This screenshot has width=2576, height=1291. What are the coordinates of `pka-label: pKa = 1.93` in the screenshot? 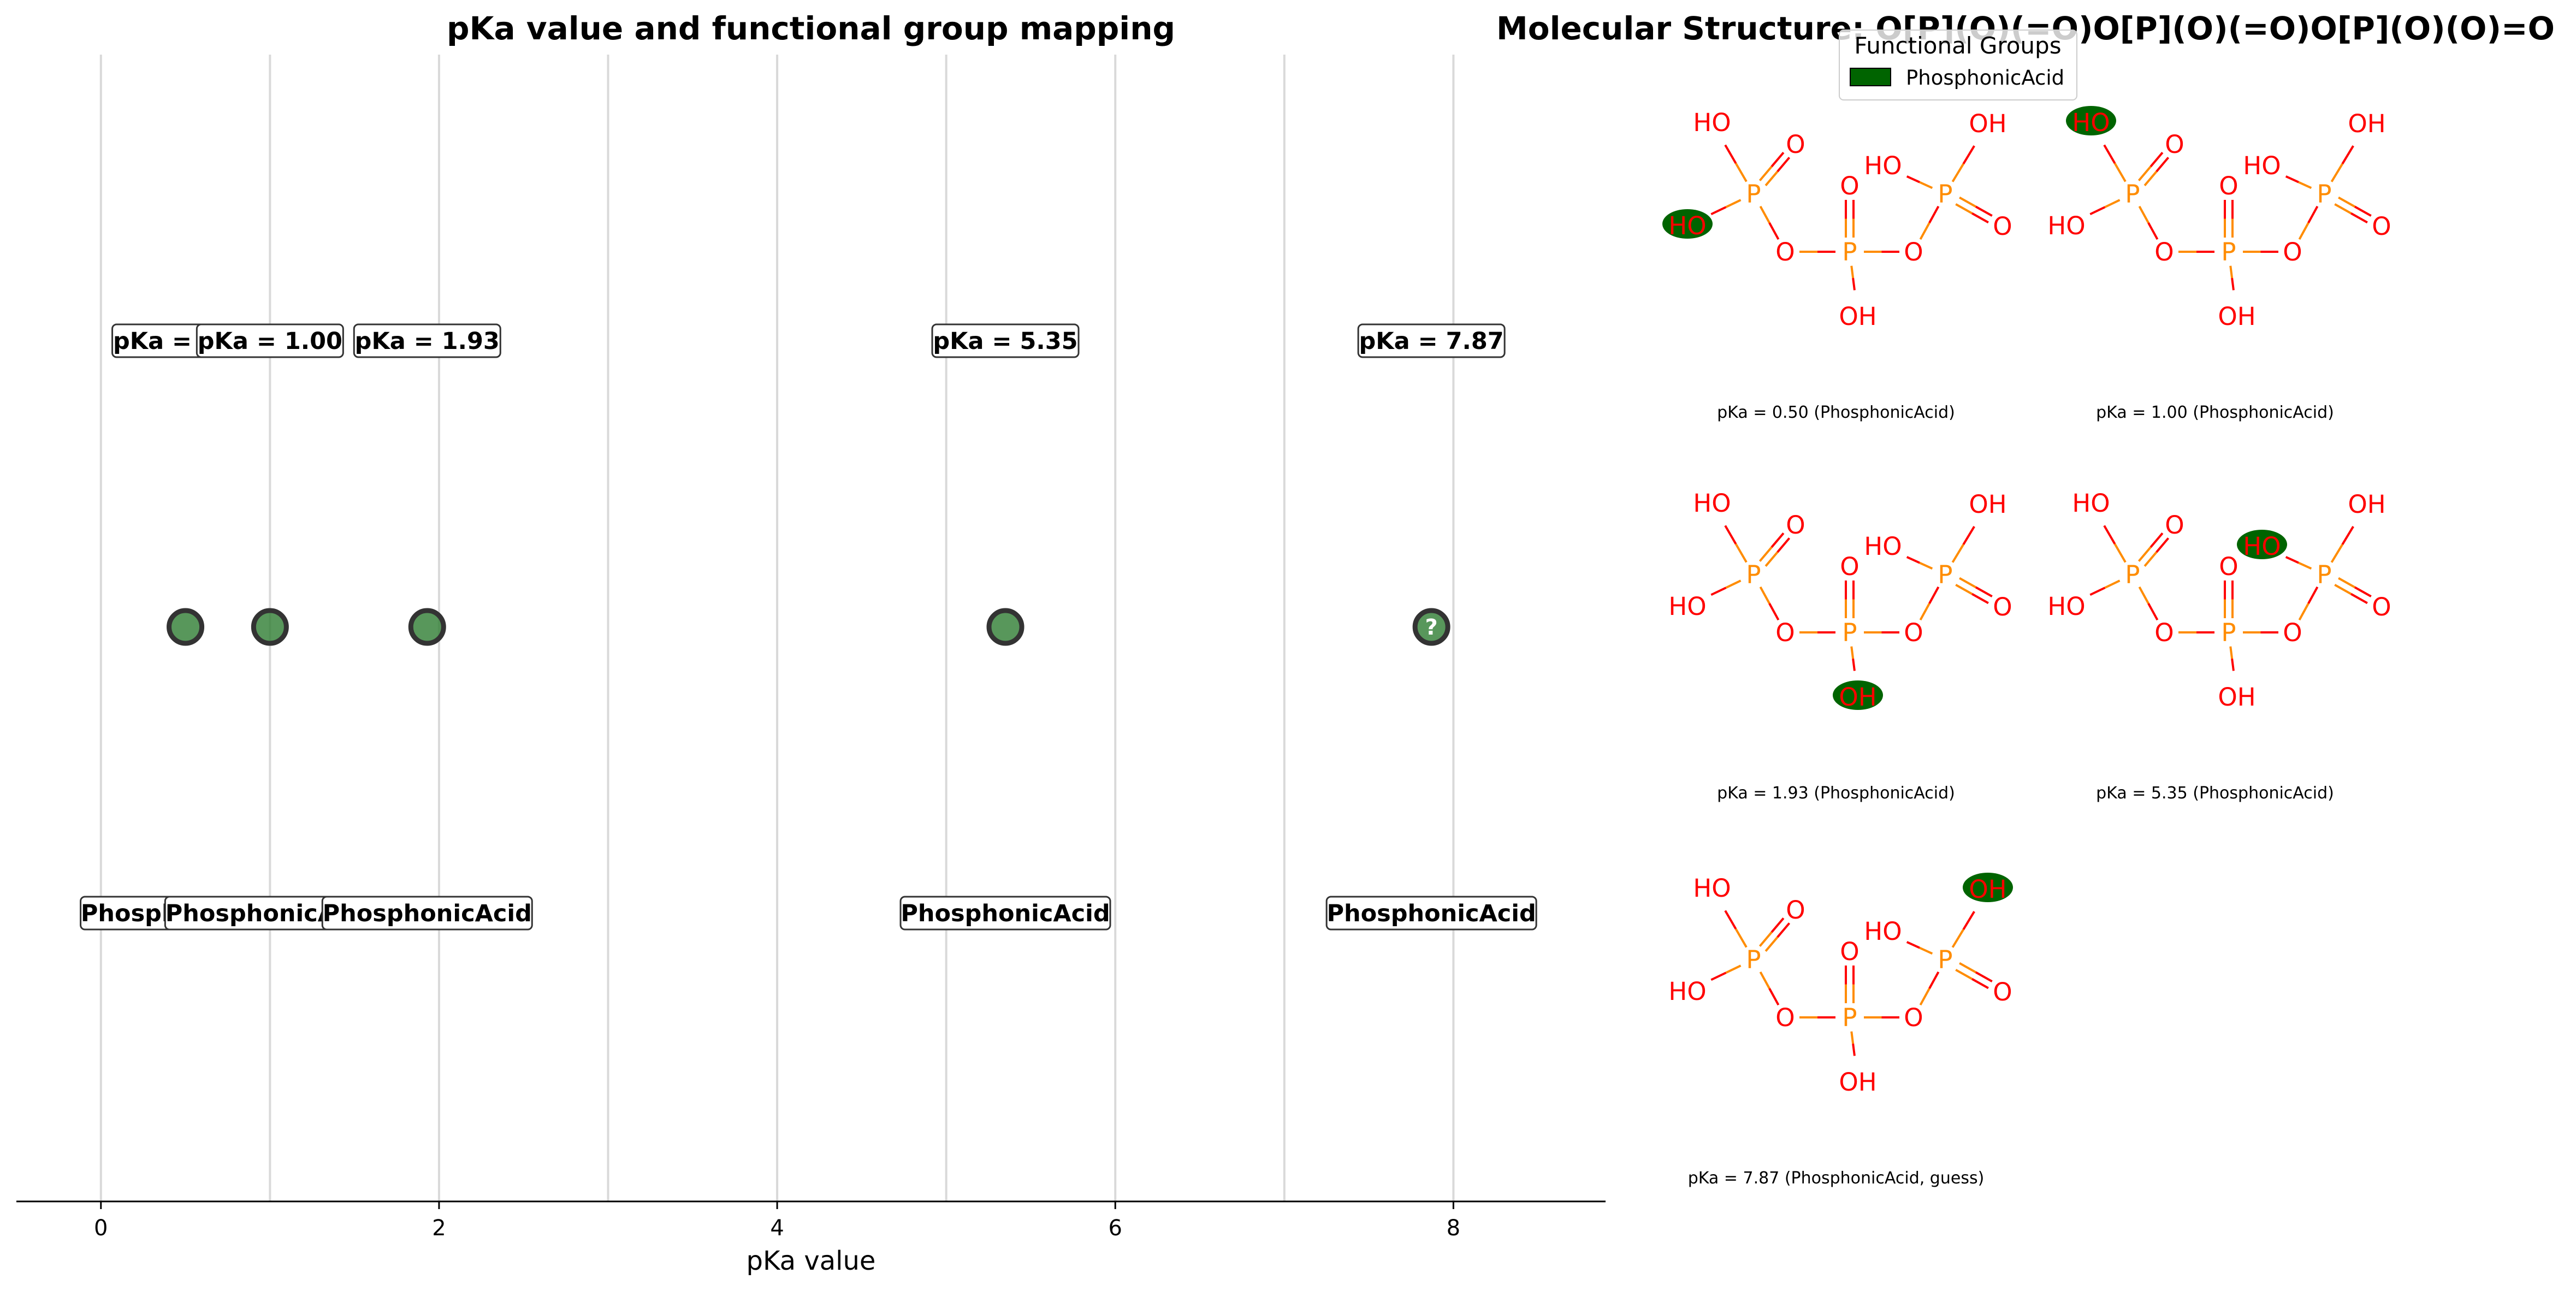 It's located at (427, 341).